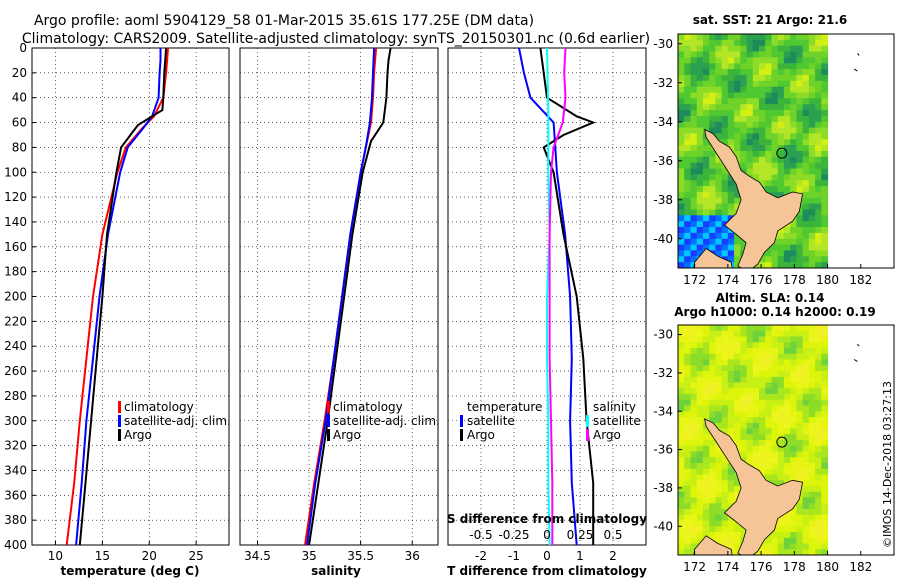  What do you see at coordinates (177, 421) in the screenshot?
I see `legend-label: satellite-adj. clim.` at bounding box center [177, 421].